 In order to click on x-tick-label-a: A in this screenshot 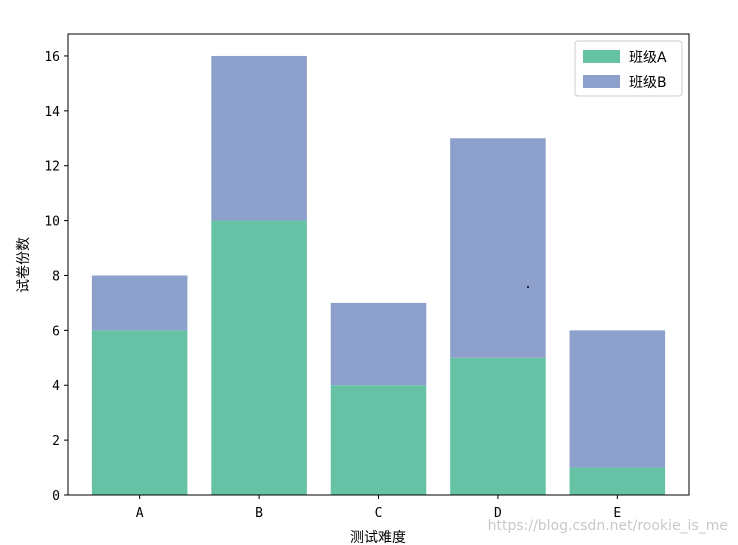, I will do `click(140, 513)`.